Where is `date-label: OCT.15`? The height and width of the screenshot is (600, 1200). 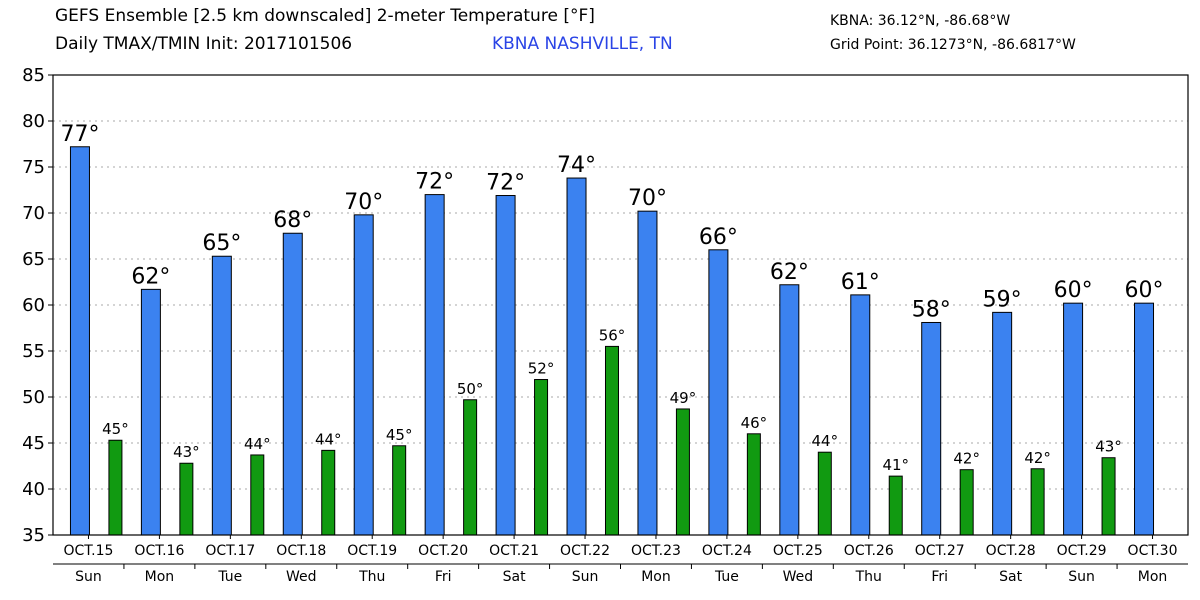
date-label: OCT.15 is located at coordinates (88, 551).